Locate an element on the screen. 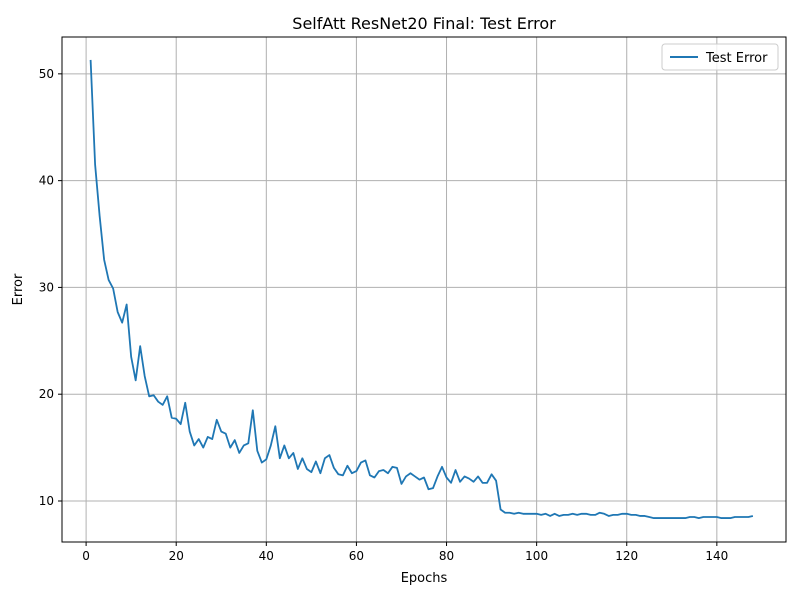 The height and width of the screenshot is (600, 800). legend-label: Test Error is located at coordinates (736, 58).